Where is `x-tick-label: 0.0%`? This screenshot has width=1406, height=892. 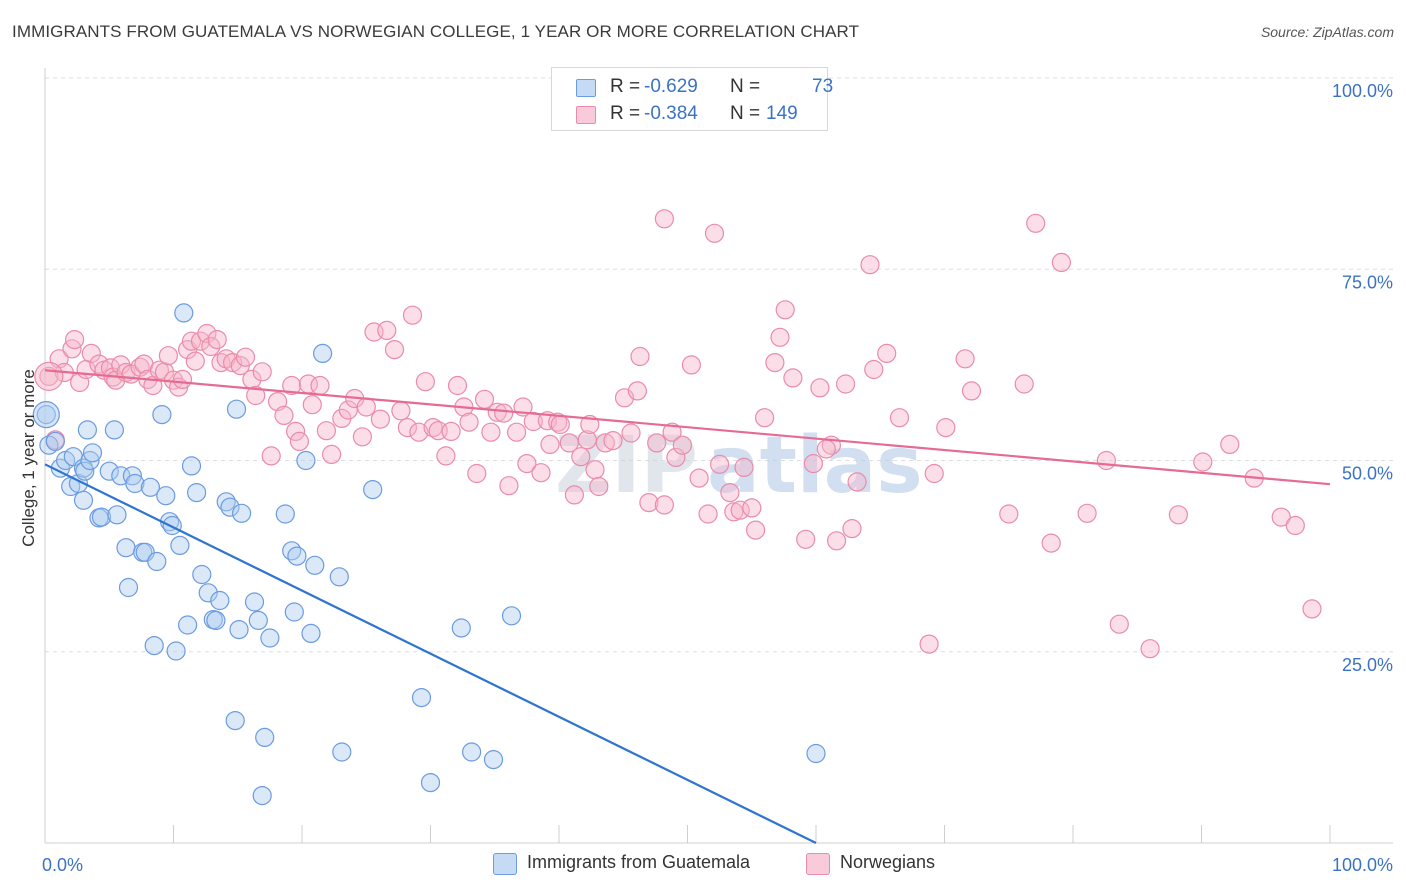
x-tick-label: 0.0% is located at coordinates (62, 865).